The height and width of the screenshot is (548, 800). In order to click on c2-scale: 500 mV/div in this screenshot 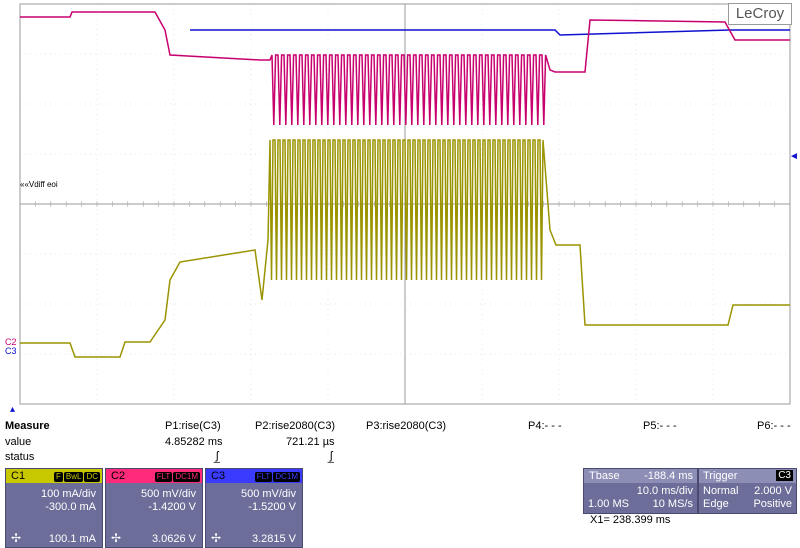, I will do `click(168, 494)`.